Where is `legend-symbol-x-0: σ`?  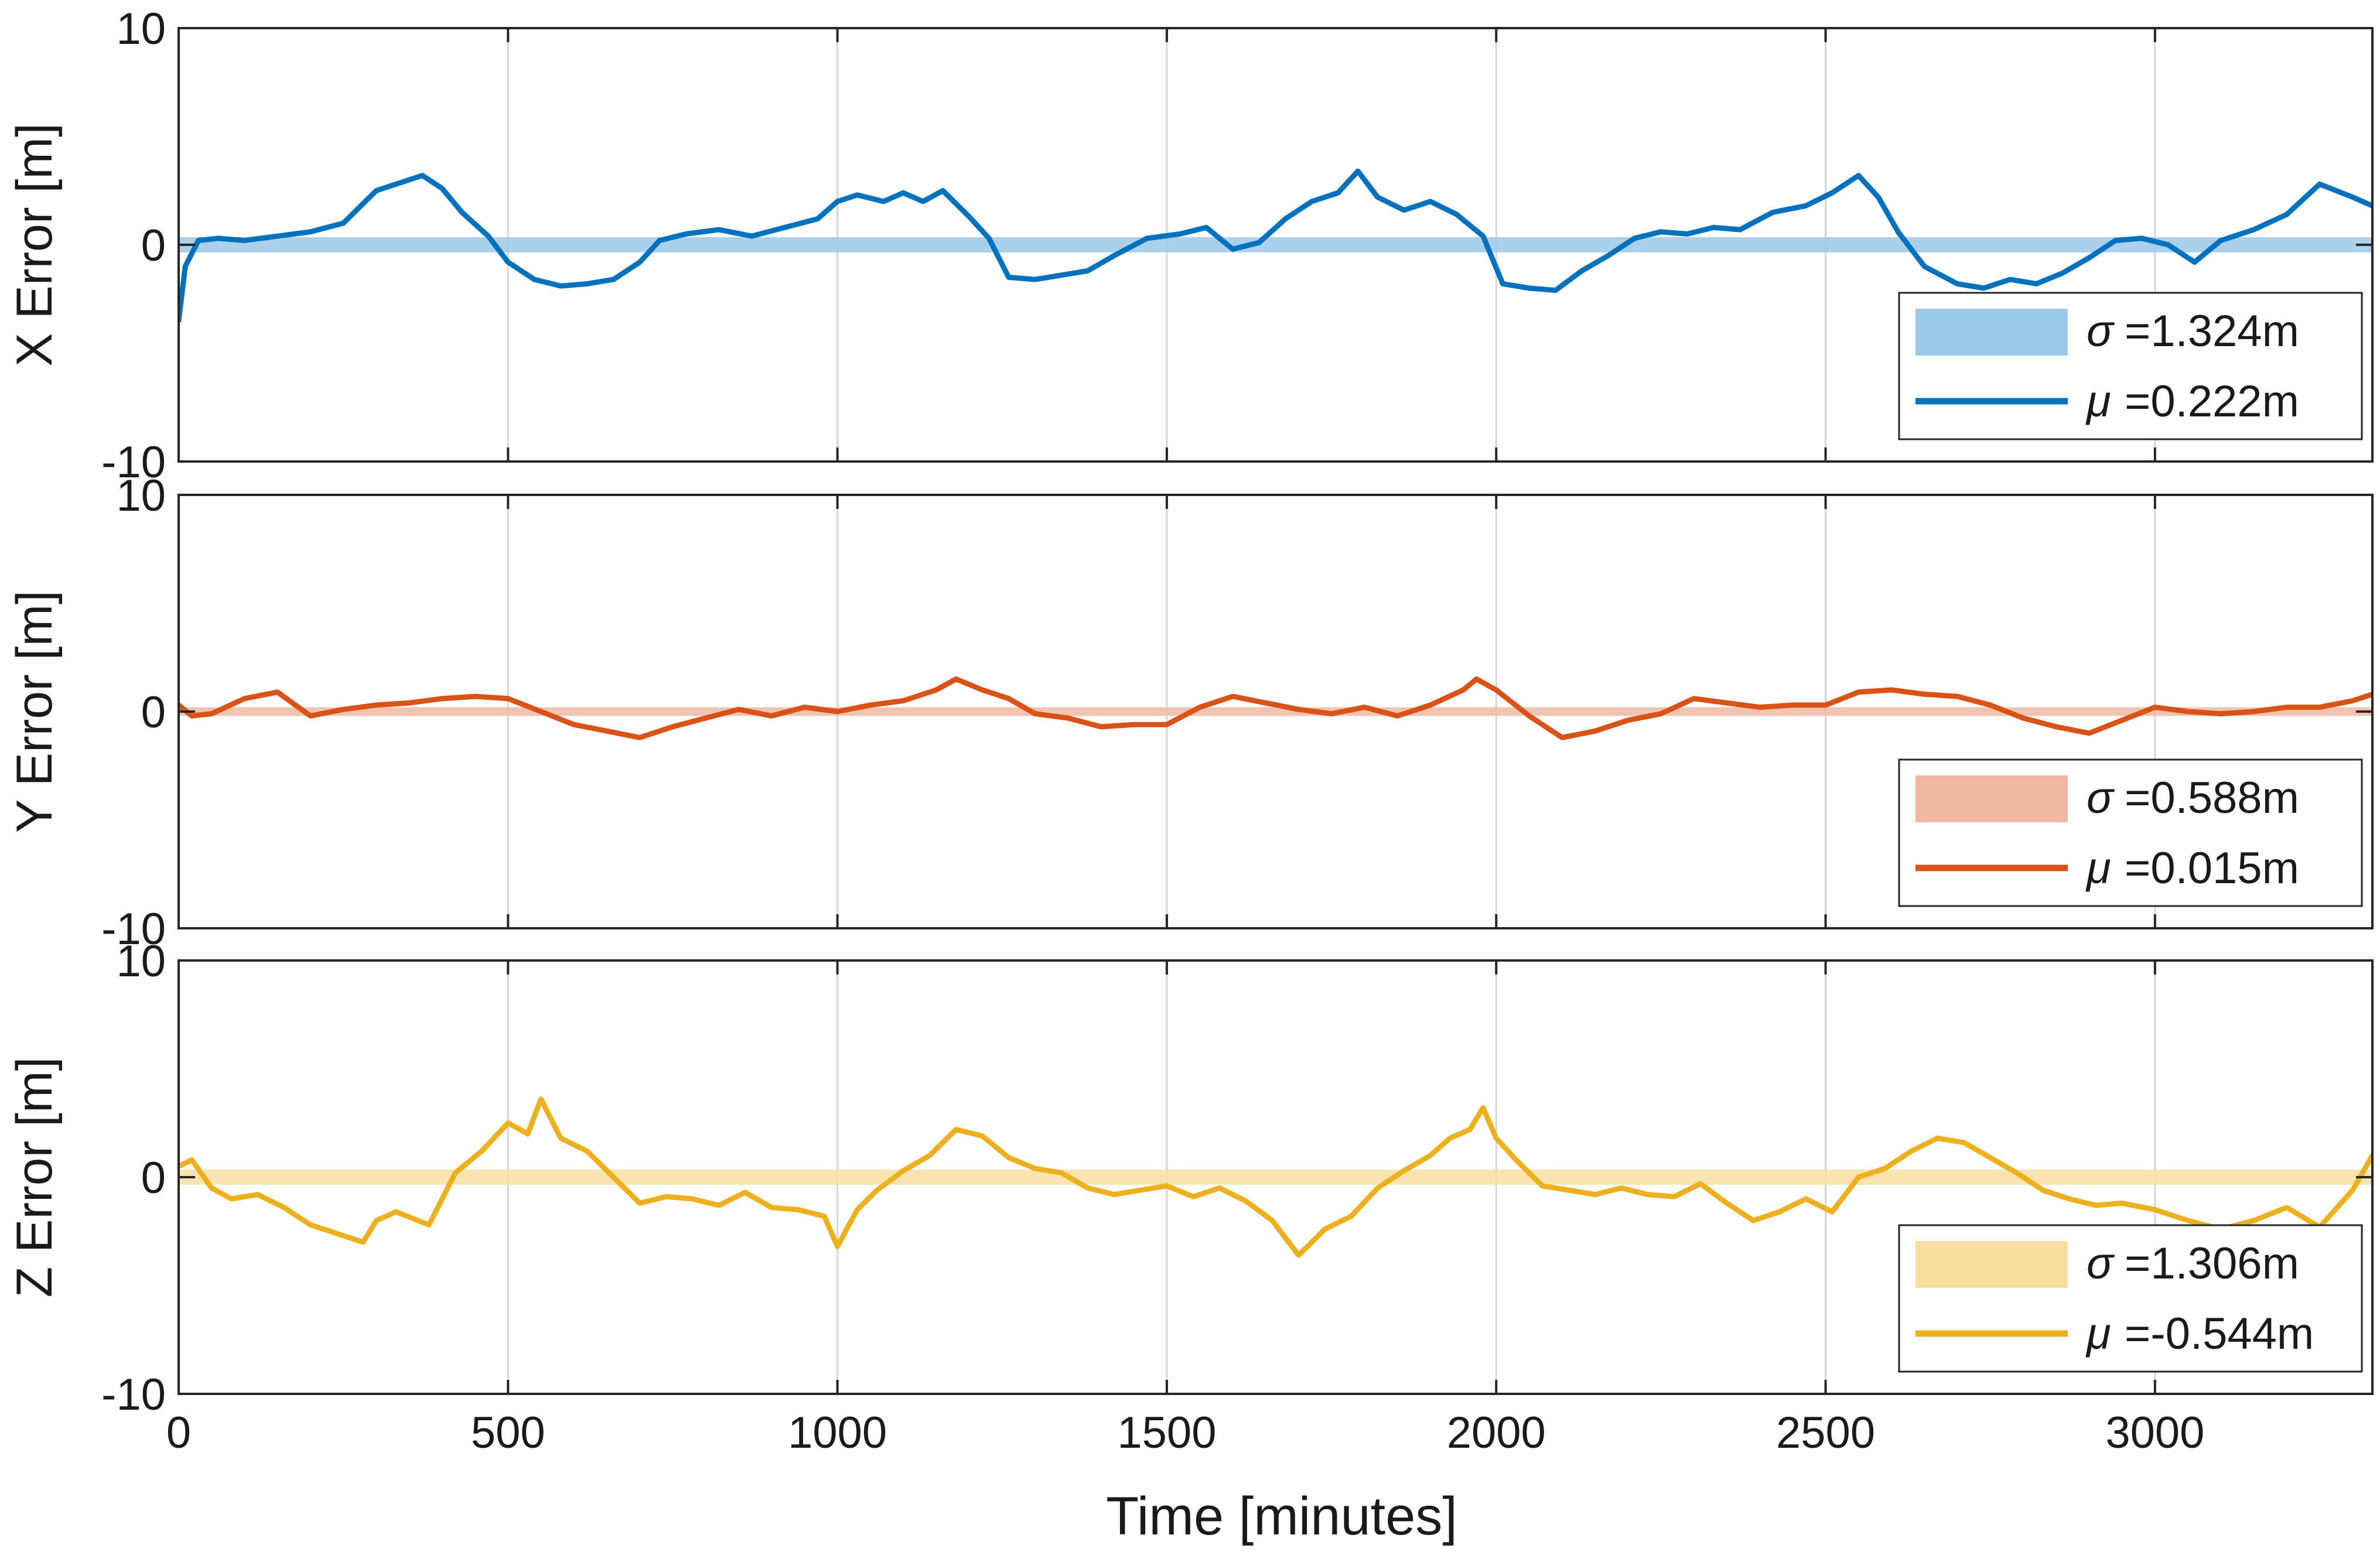 legend-symbol-x-0: σ is located at coordinates (2101, 331).